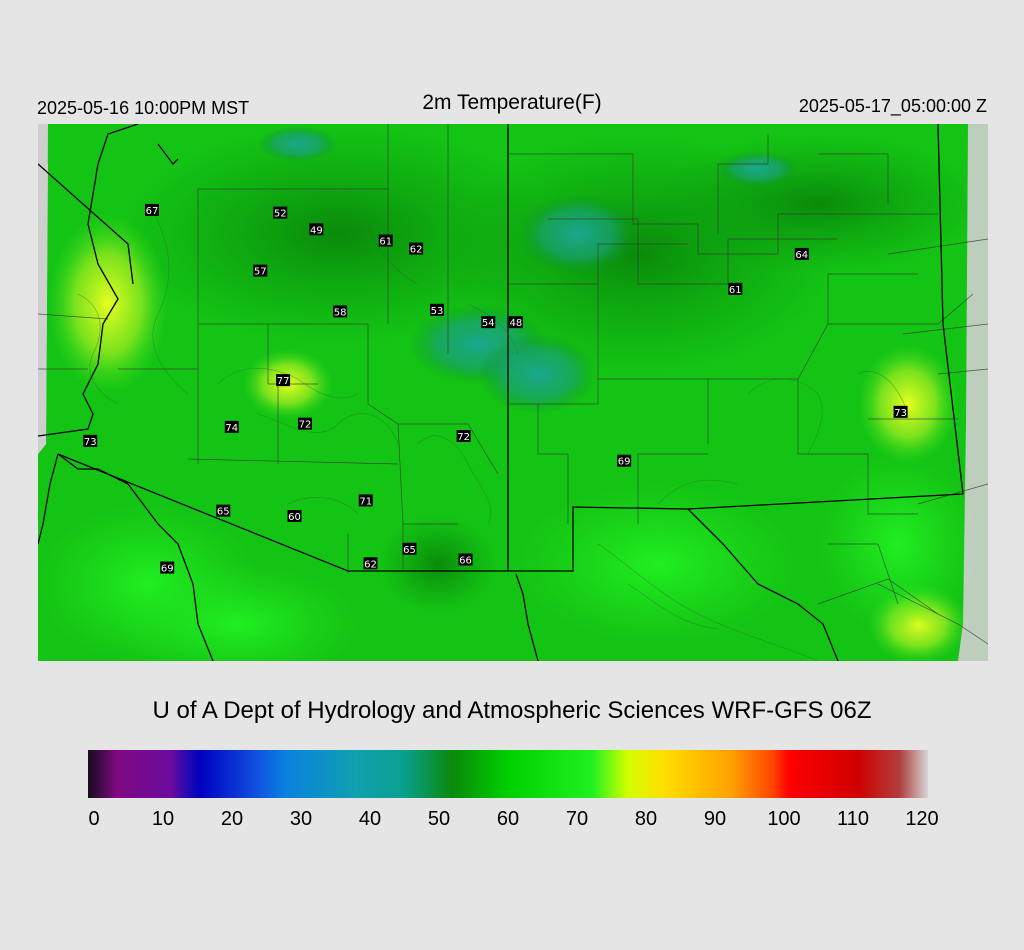 The width and height of the screenshot is (1024, 950). Describe the element at coordinates (646, 819) in the screenshot. I see `colorbar-tick-label: 80` at that location.